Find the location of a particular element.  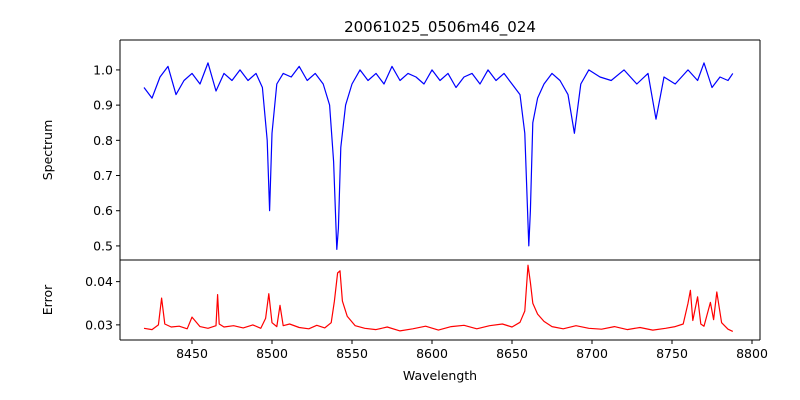

error-y-tick-label: 0.04 is located at coordinates (99, 281).